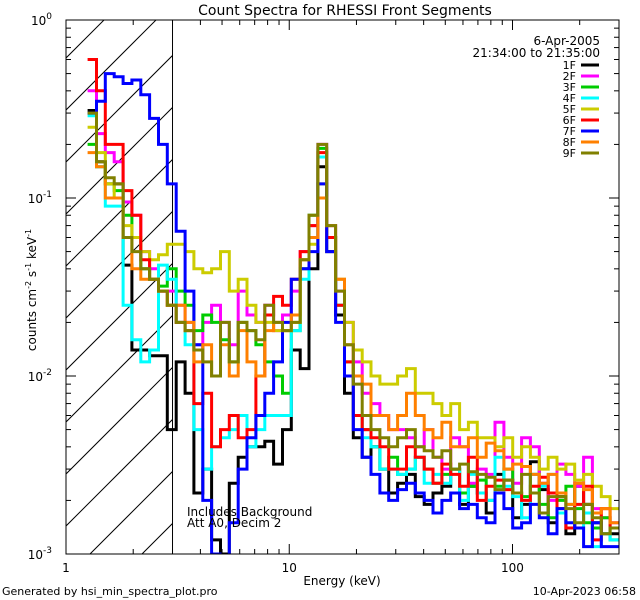  I want to click on legend-label: 7F, so click(569, 131).